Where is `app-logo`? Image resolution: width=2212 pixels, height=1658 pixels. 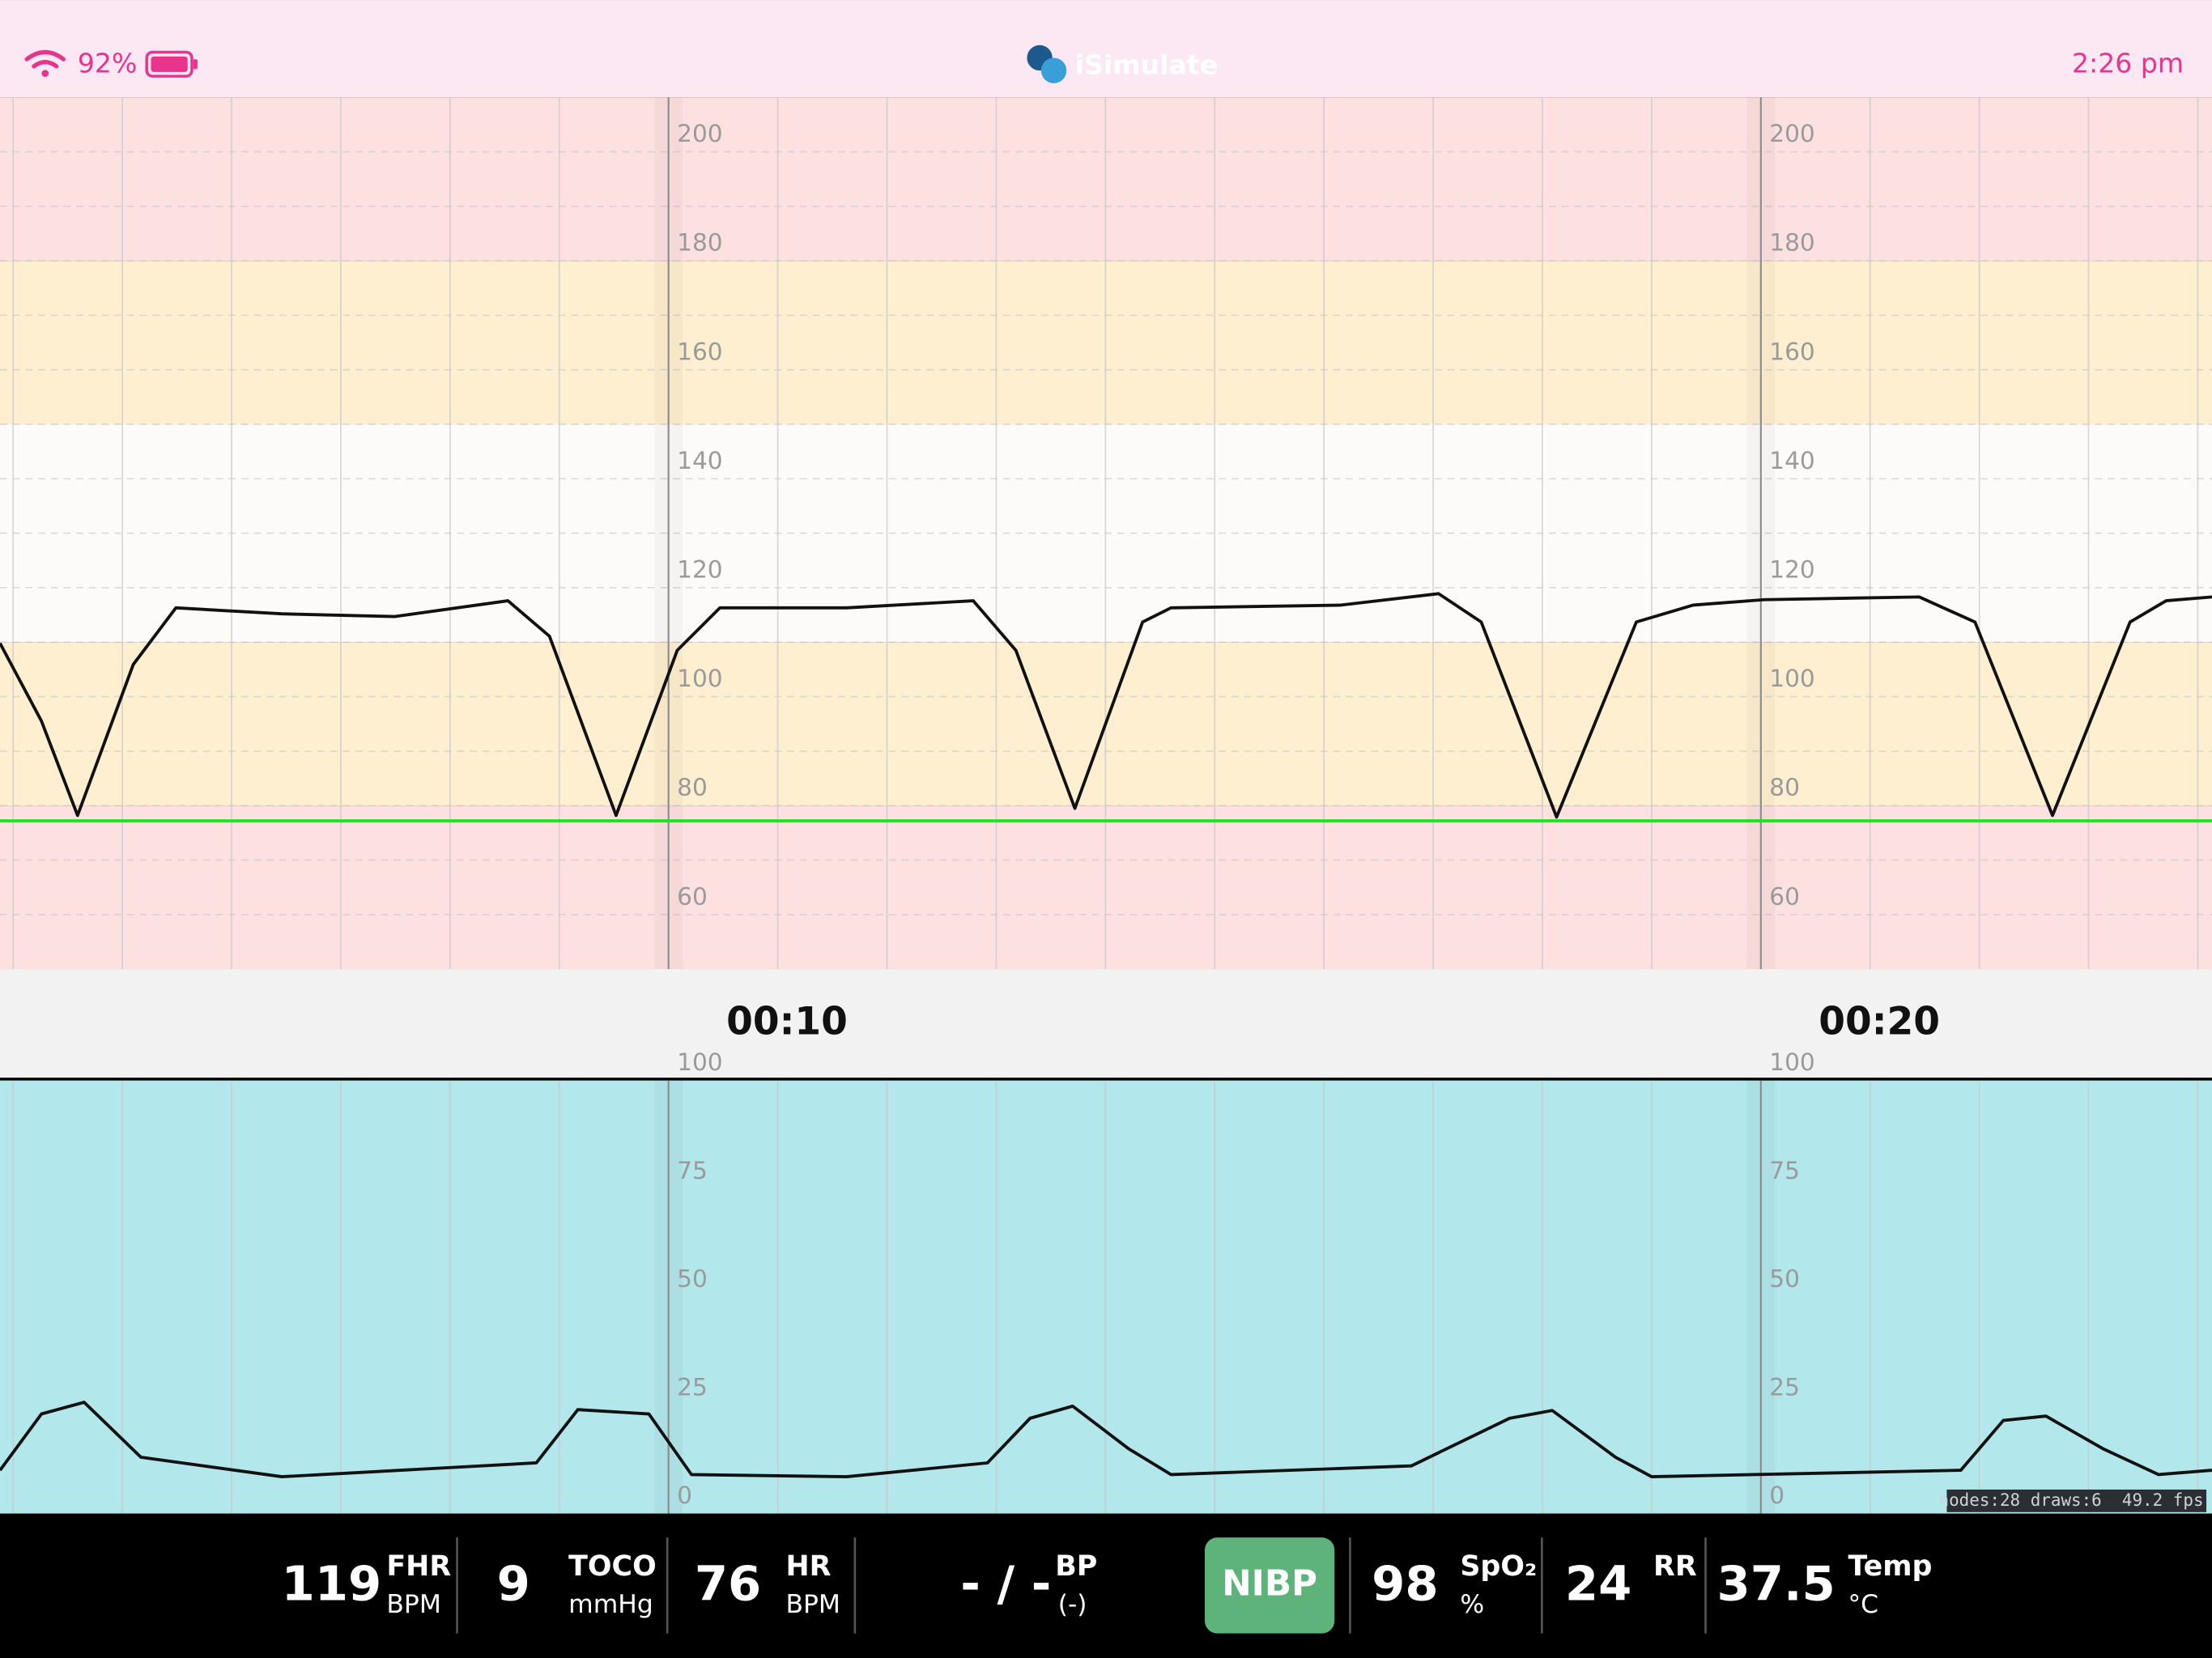
app-logo is located at coordinates (1047, 64).